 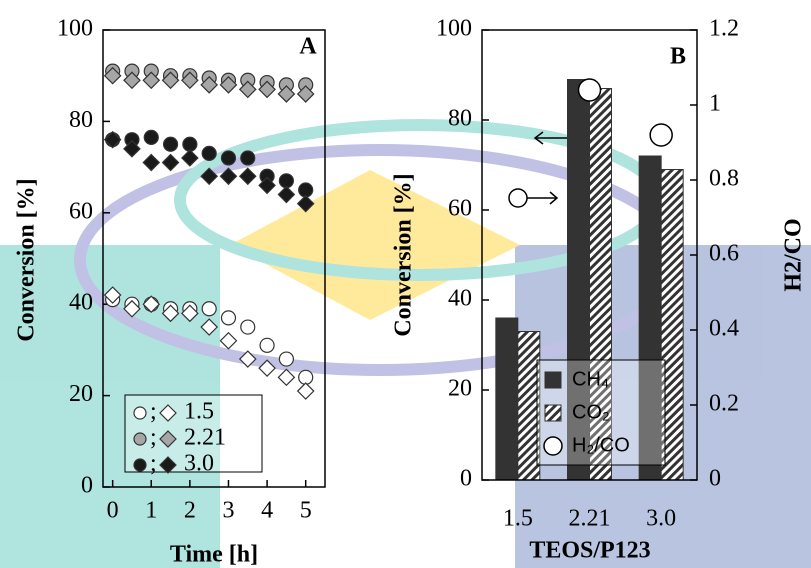 What do you see at coordinates (724, 404) in the screenshot?
I see `y2-tick-label: 0.2` at bounding box center [724, 404].